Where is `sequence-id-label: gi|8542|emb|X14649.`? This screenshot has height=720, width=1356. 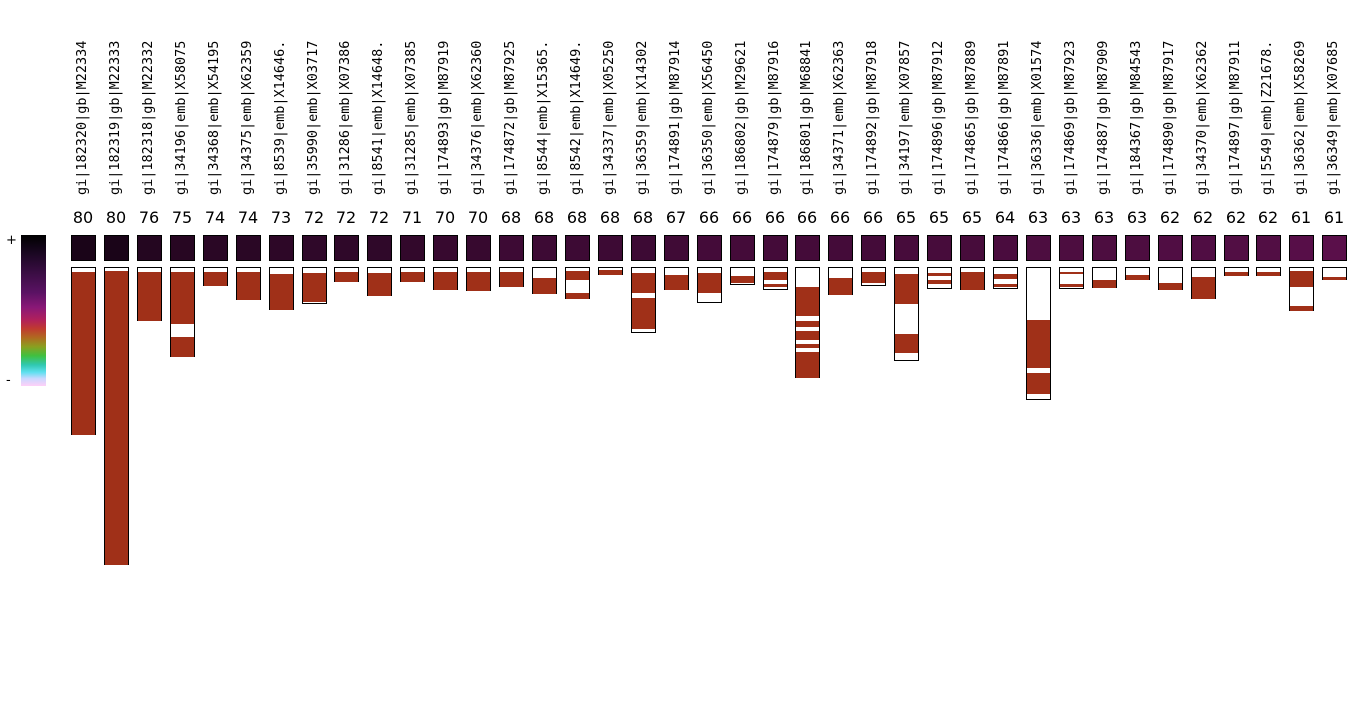
sequence-id-label: gi|8542|emb|X14649. is located at coordinates (576, 117).